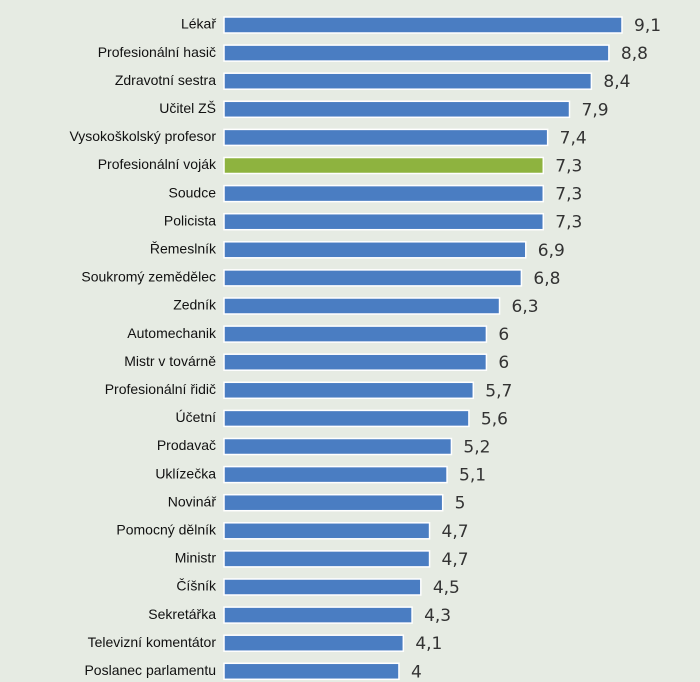  Describe the element at coordinates (634, 54) in the screenshot. I see `value-label: 8,8` at that location.